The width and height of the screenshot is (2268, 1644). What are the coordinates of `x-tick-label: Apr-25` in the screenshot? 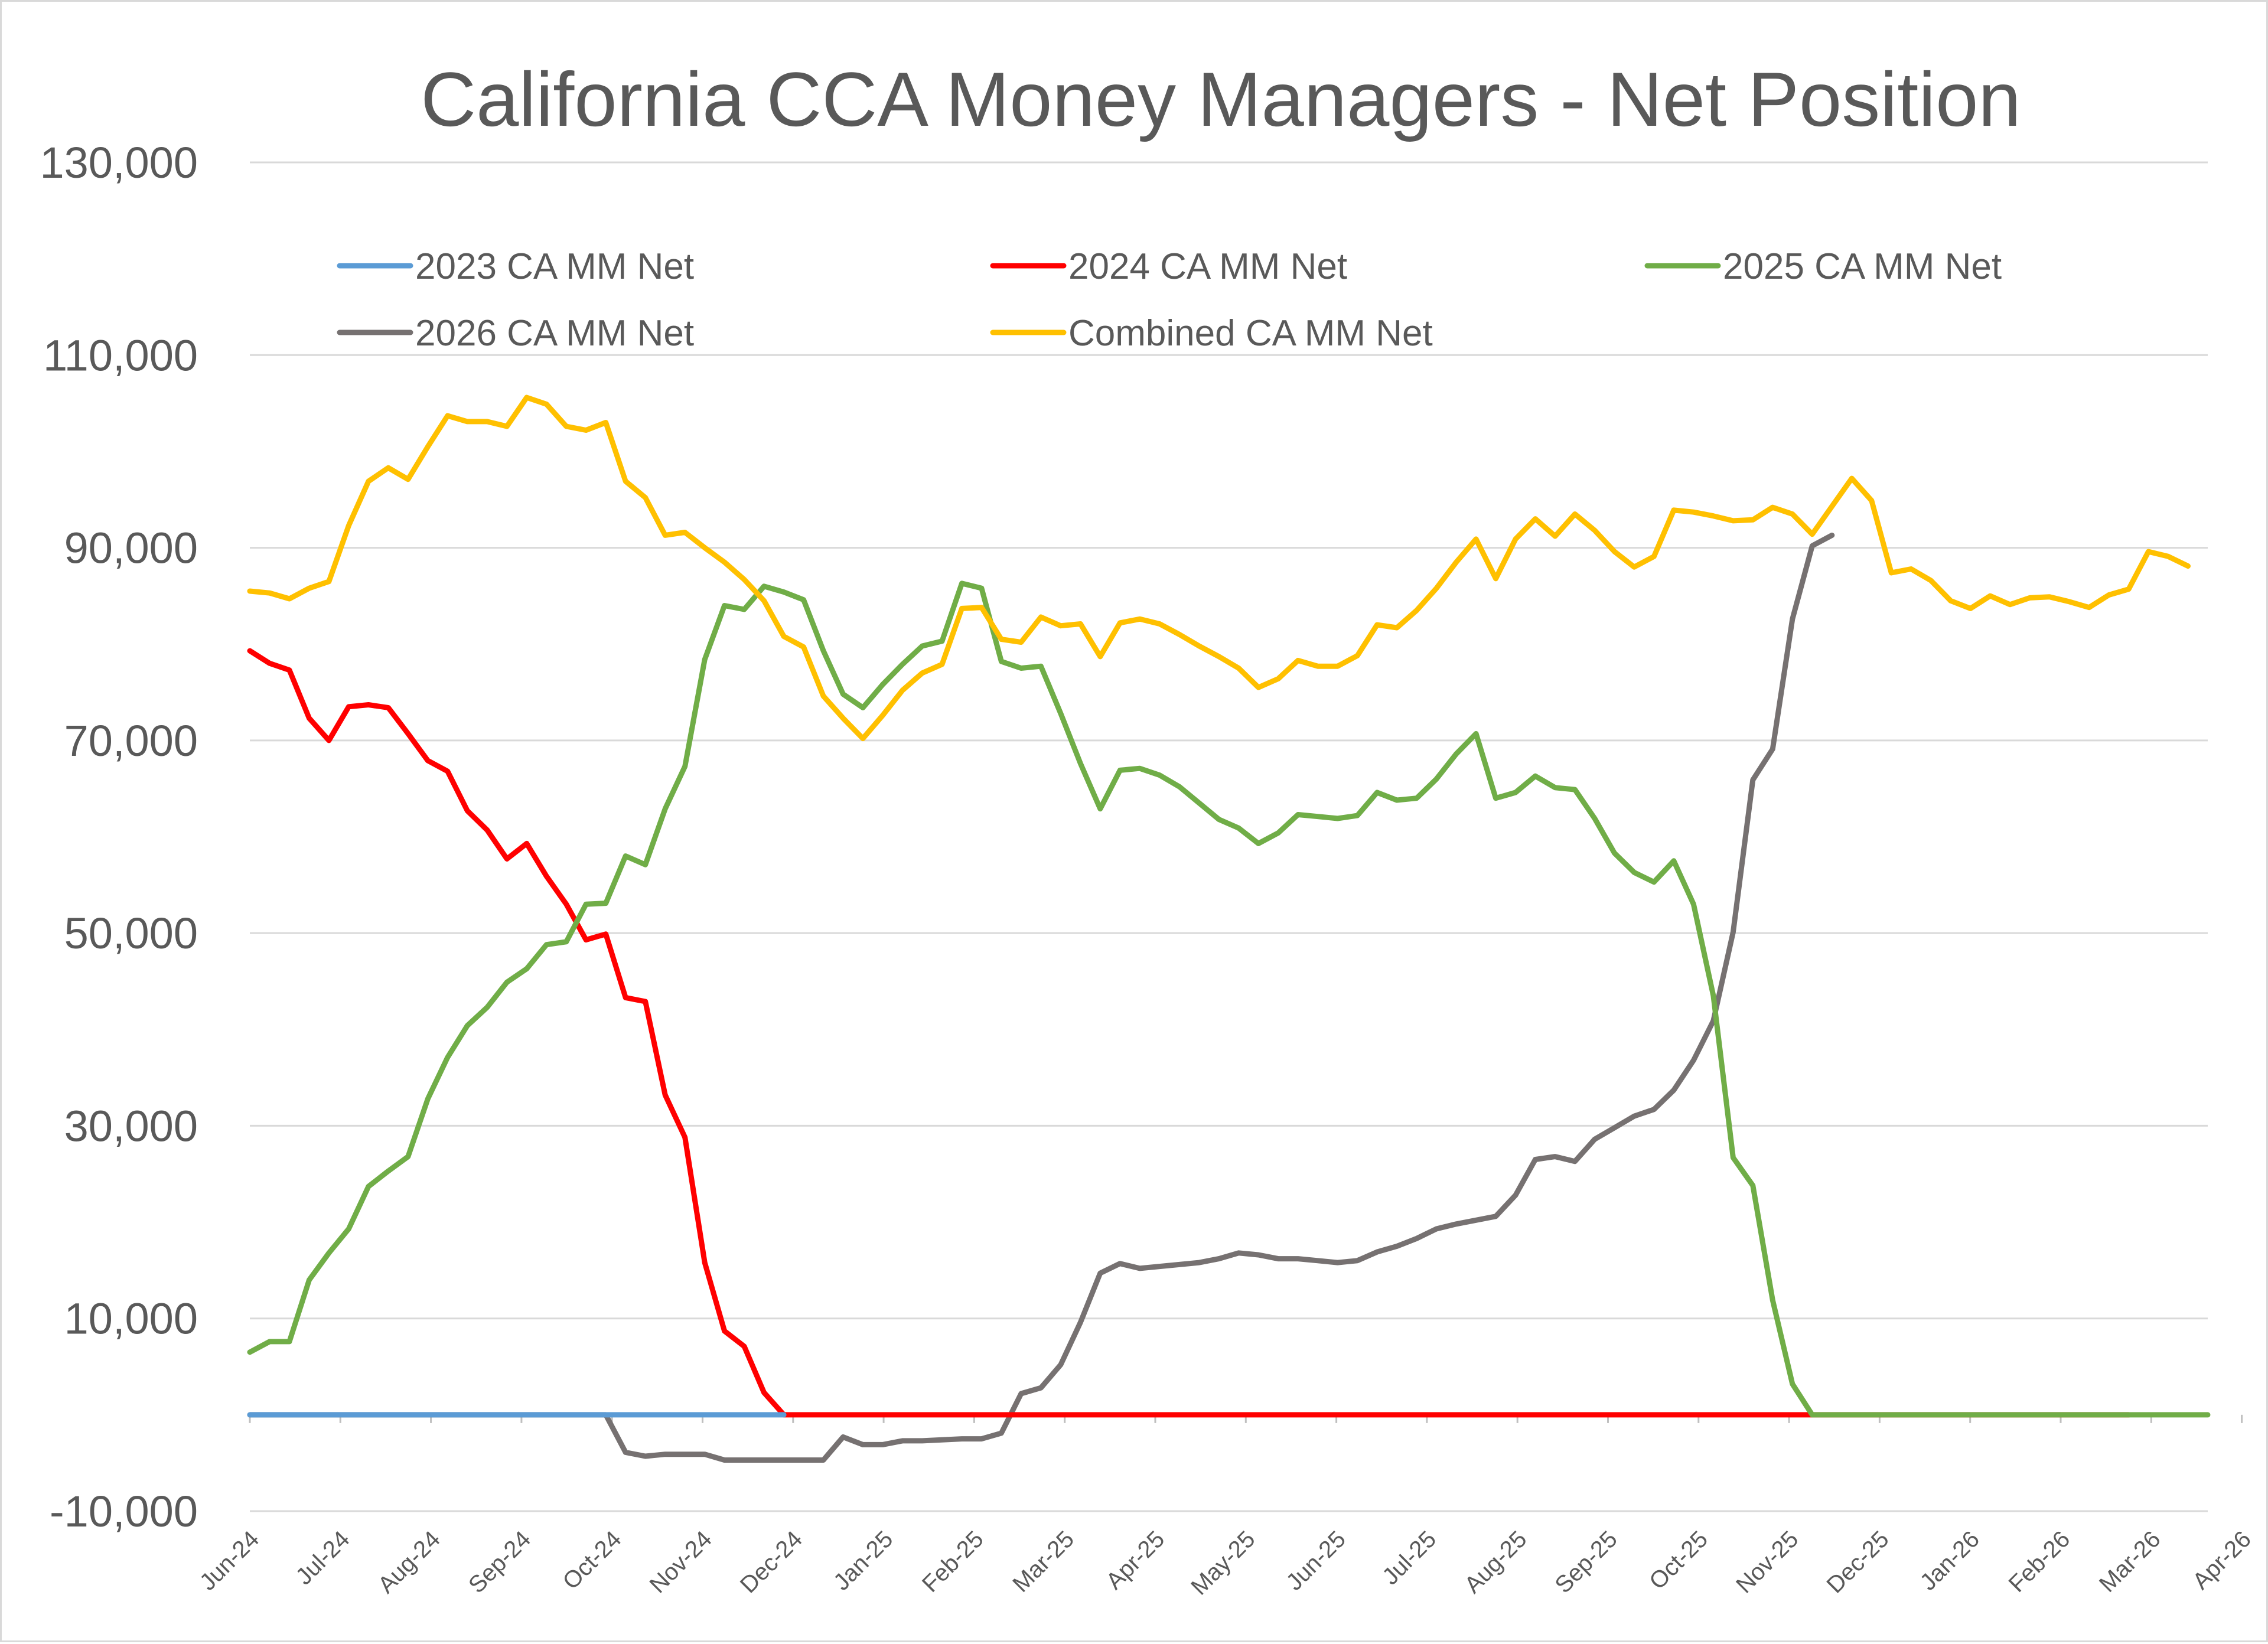 It's located at (1135, 1560).